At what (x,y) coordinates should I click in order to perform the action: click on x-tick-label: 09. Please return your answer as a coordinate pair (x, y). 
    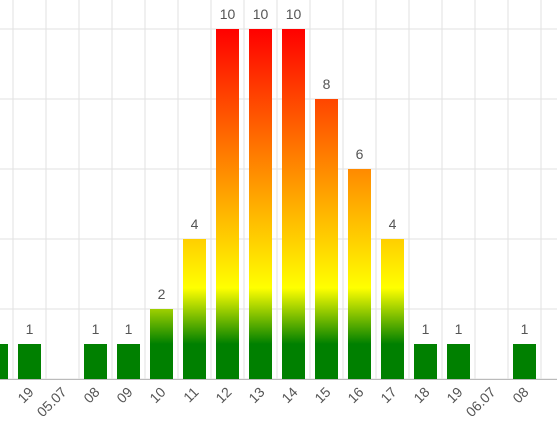
    Looking at the image, I should click on (124, 395).